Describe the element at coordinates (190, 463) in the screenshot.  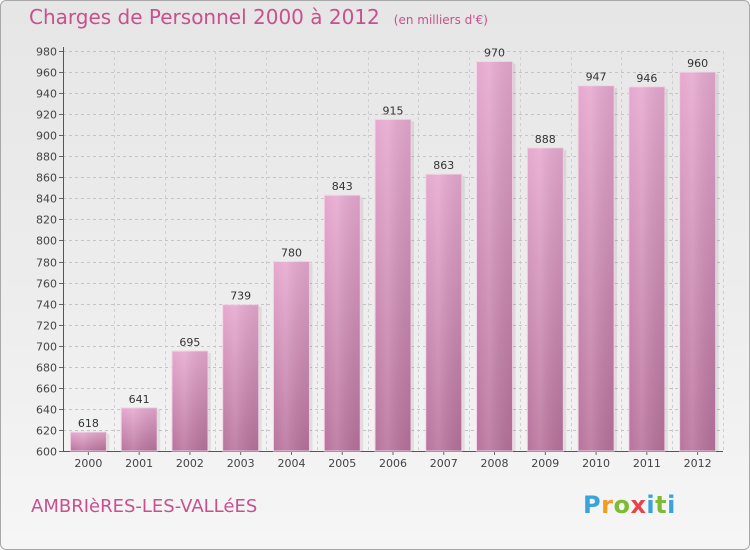
I see `x-tick-label-2002: 2002` at that location.